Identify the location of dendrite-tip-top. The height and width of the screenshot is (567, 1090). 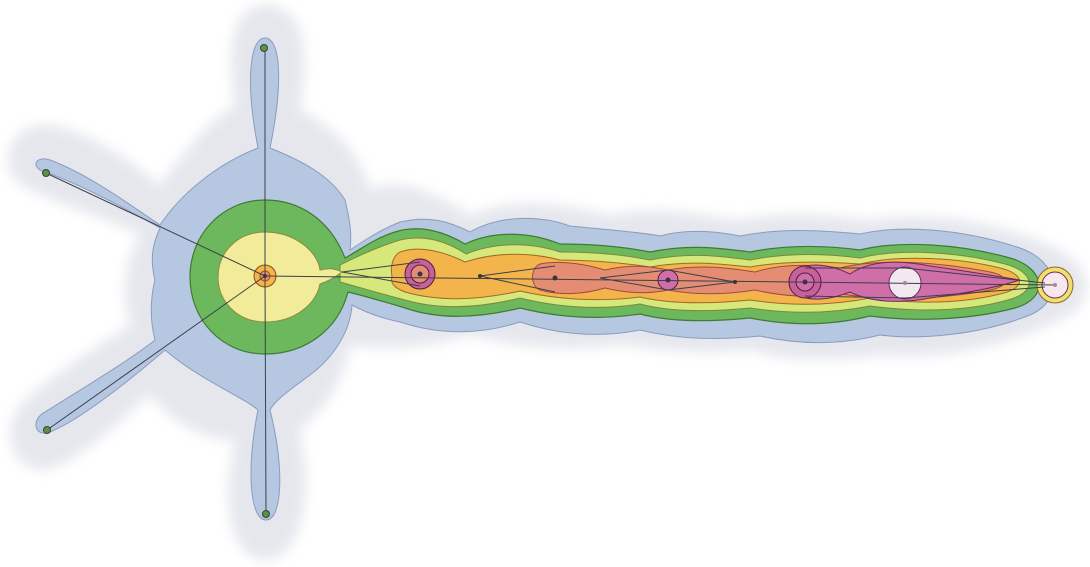
(264, 48).